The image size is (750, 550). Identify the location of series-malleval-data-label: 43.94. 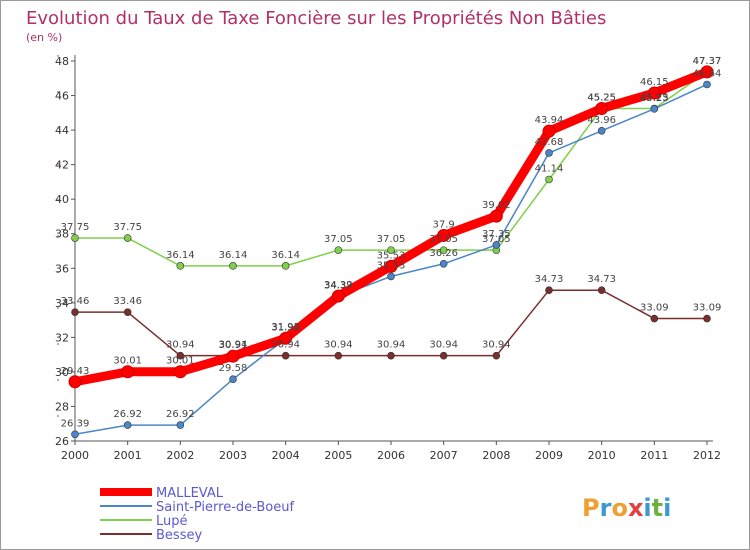
(549, 120).